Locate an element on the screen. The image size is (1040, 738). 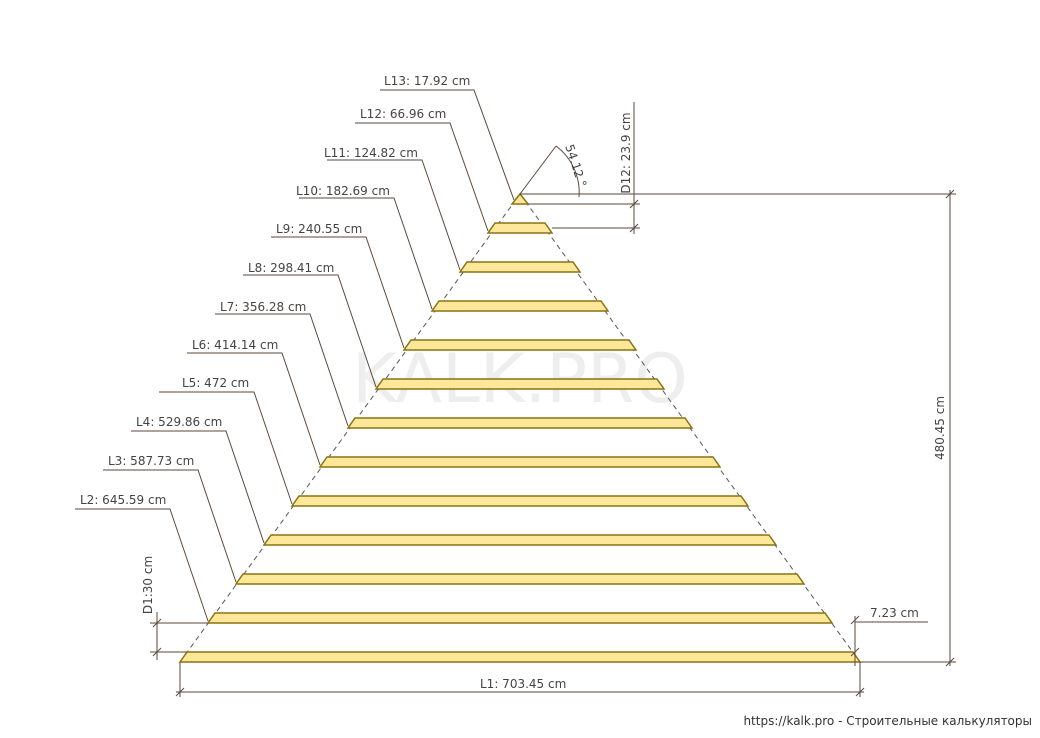
angle-label: 54.12 ° is located at coordinates (575, 166).